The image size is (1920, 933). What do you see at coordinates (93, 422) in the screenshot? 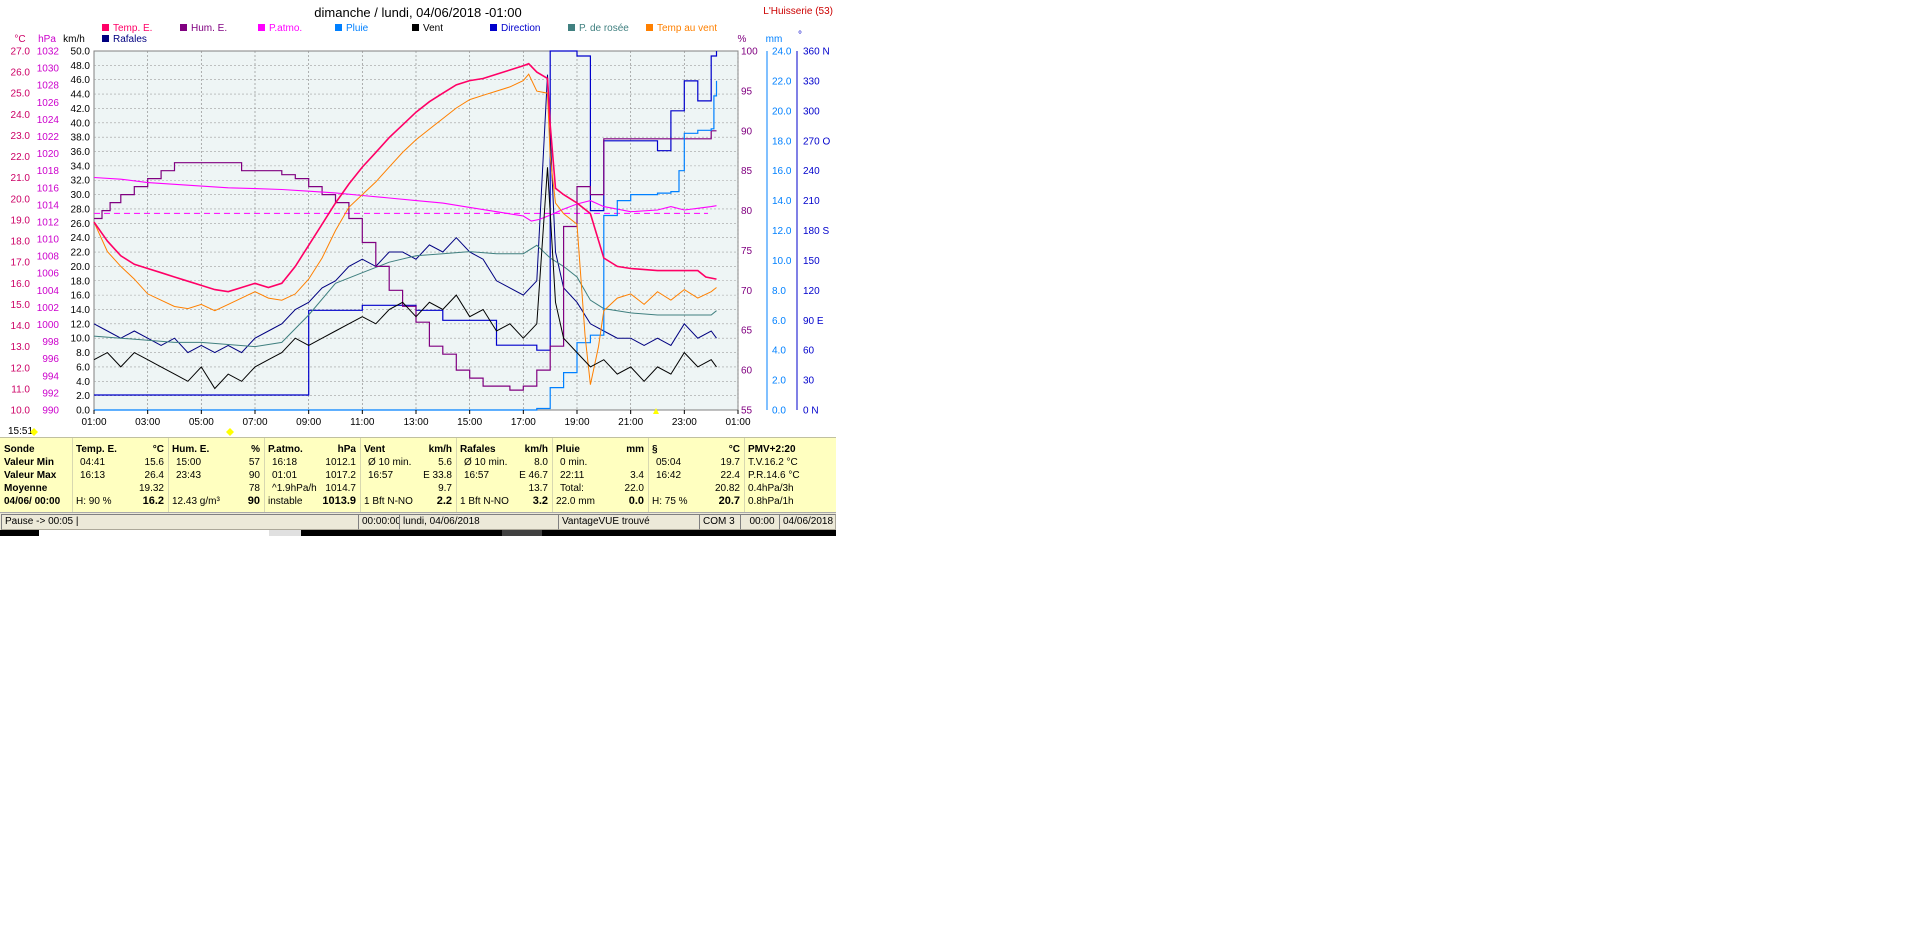
I see `x-tick-label: 01:00` at bounding box center [93, 422].